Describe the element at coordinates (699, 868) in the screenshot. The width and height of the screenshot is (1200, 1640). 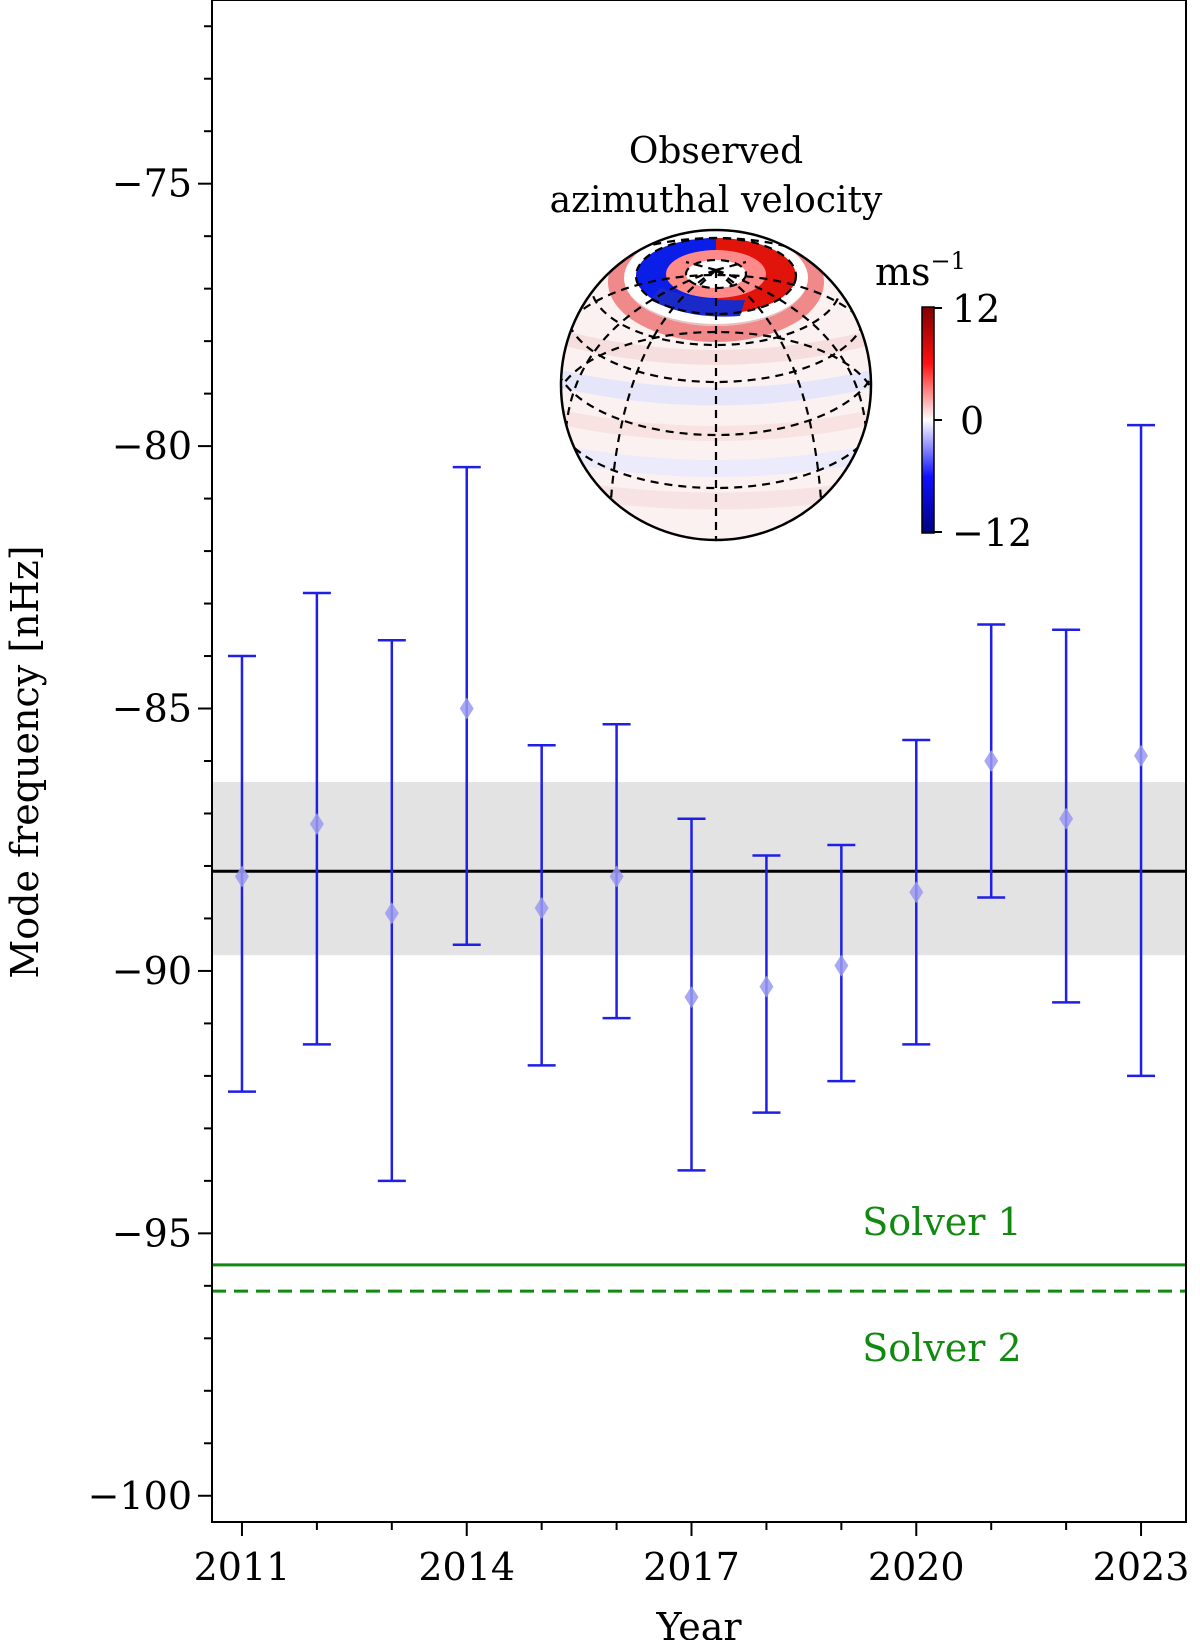
I see `mean-uncertainty-band` at that location.